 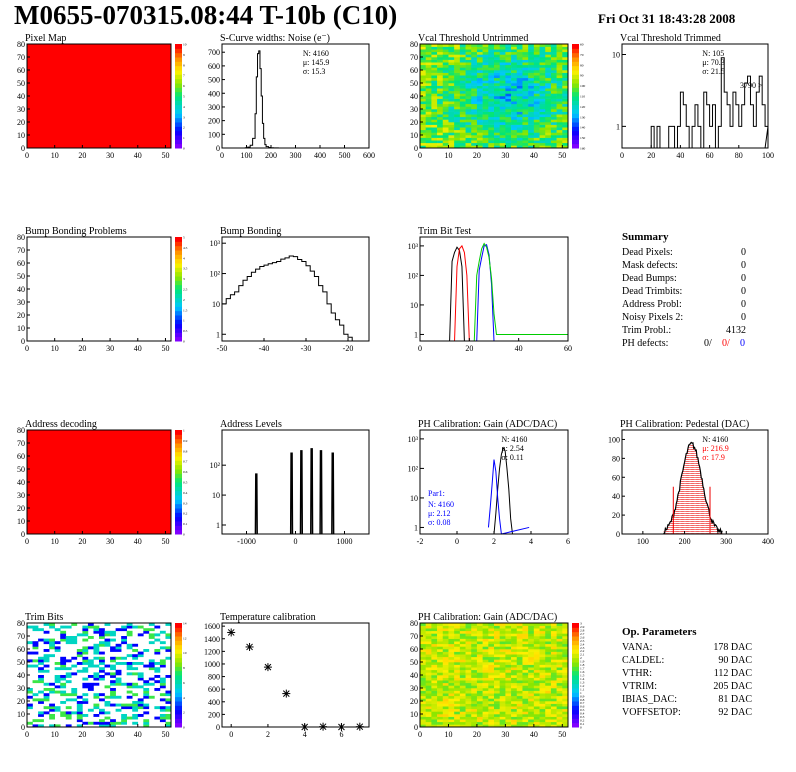 I want to click on x-tick-label: 40, so click(x=680, y=155).